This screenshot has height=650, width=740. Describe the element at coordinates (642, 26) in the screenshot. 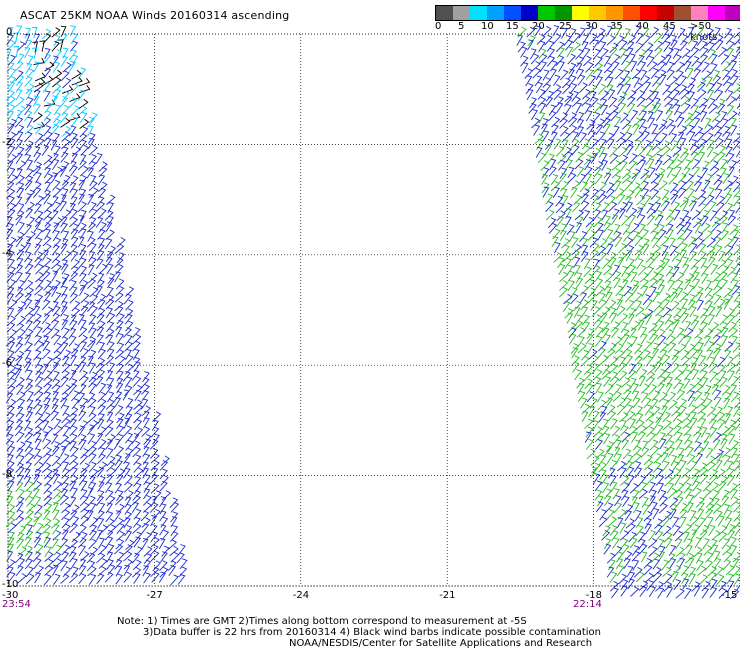

I see `legend-label: 40` at that location.